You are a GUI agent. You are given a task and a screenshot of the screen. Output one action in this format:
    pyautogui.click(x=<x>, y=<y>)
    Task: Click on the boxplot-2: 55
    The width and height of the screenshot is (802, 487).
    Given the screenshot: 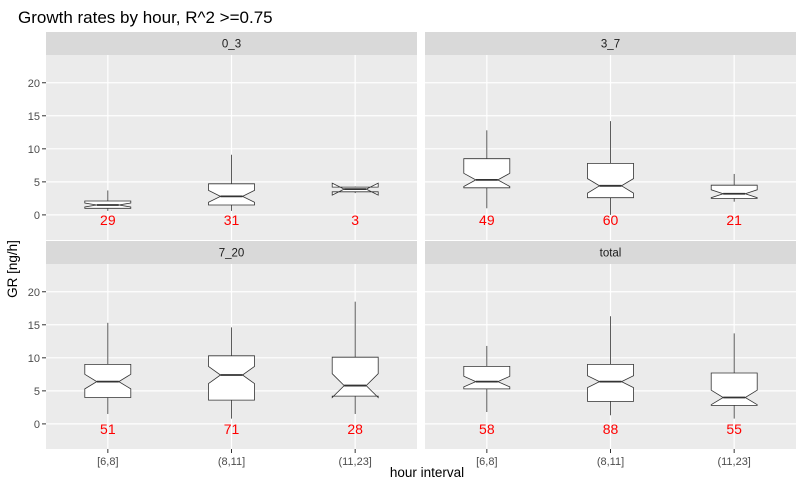 What is the action you would take?
    pyautogui.click(x=734, y=385)
    